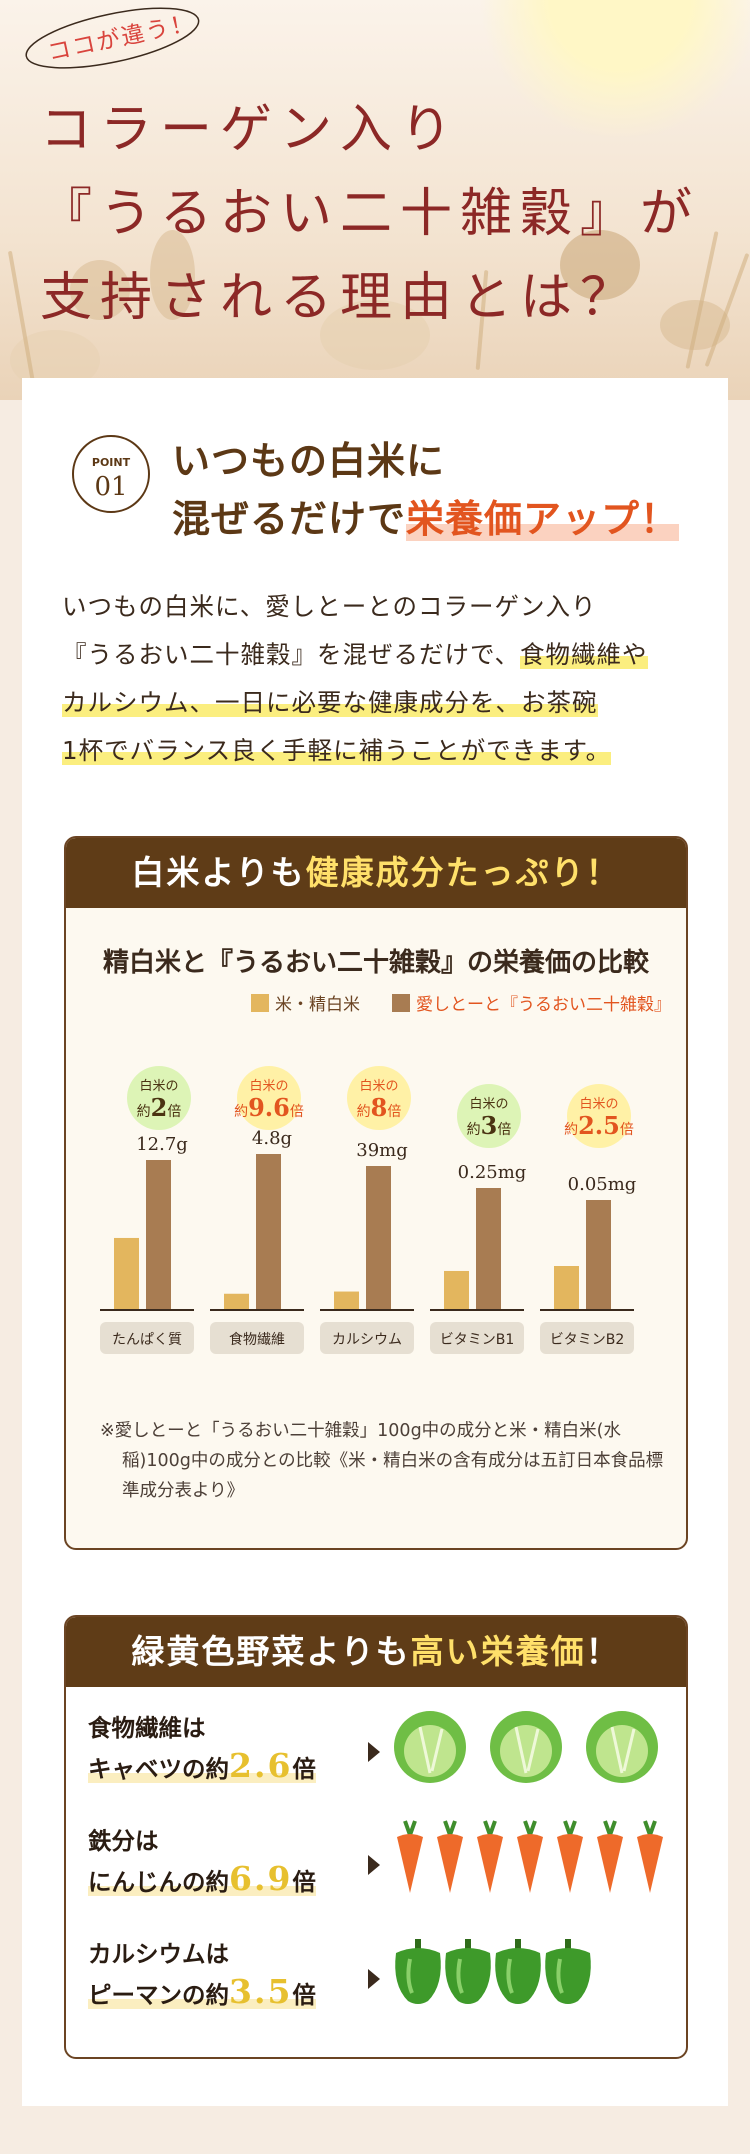  Describe the element at coordinates (401, 1002) in the screenshot. I see `legend-swatch-product` at that location.